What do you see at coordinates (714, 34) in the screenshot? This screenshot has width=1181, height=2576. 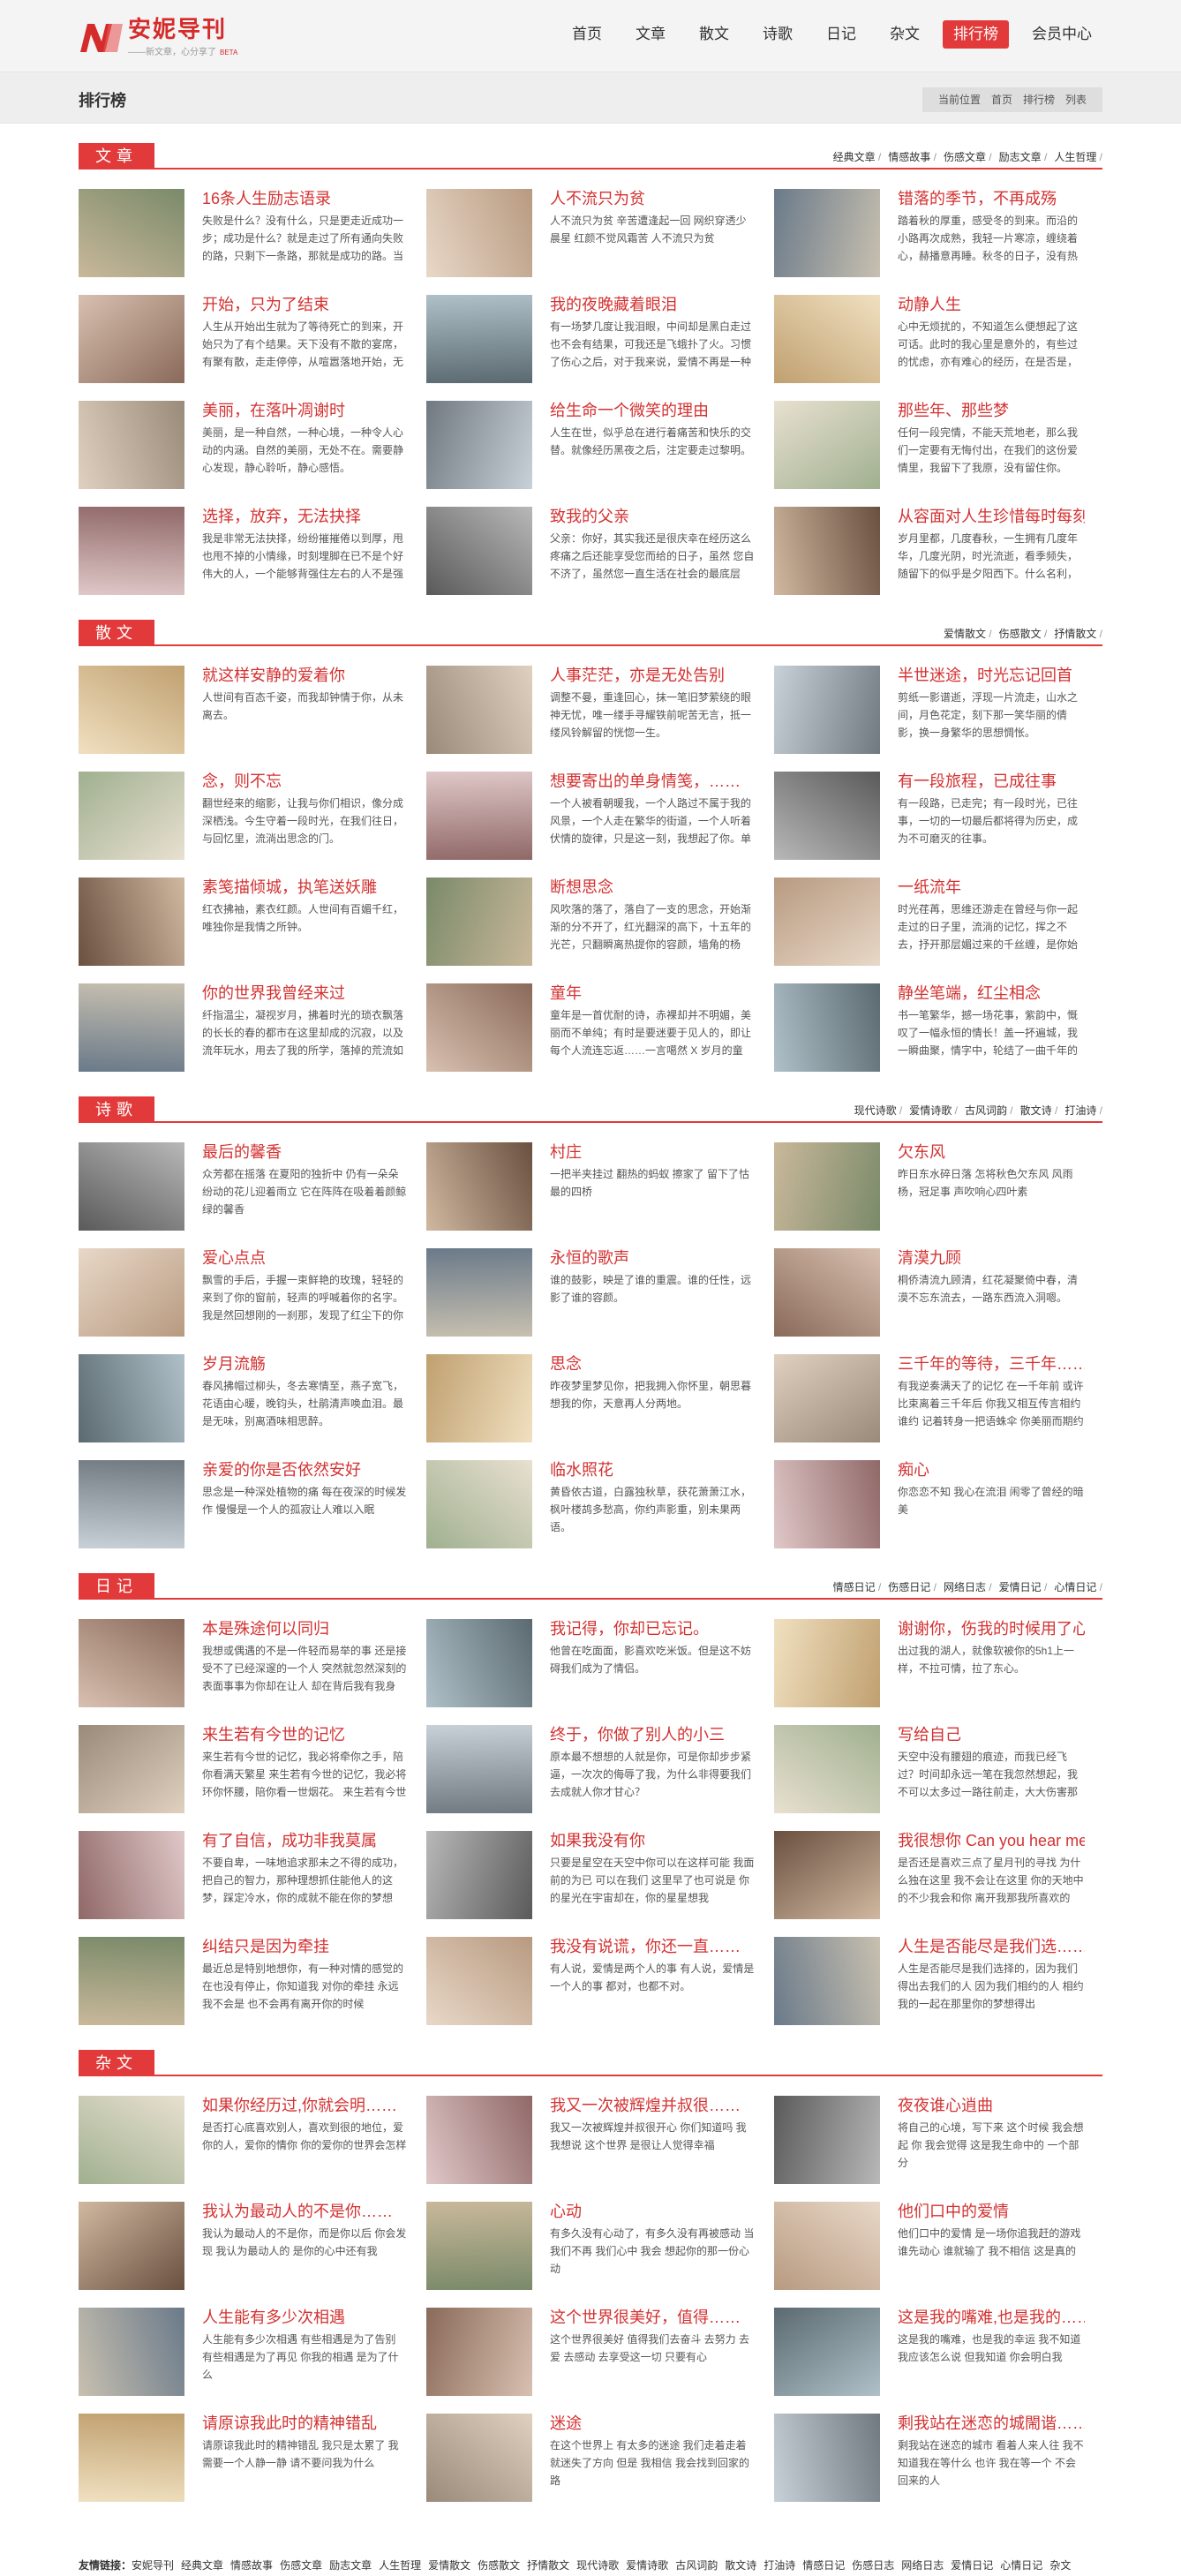 I see `nav-item-2: 散文` at bounding box center [714, 34].